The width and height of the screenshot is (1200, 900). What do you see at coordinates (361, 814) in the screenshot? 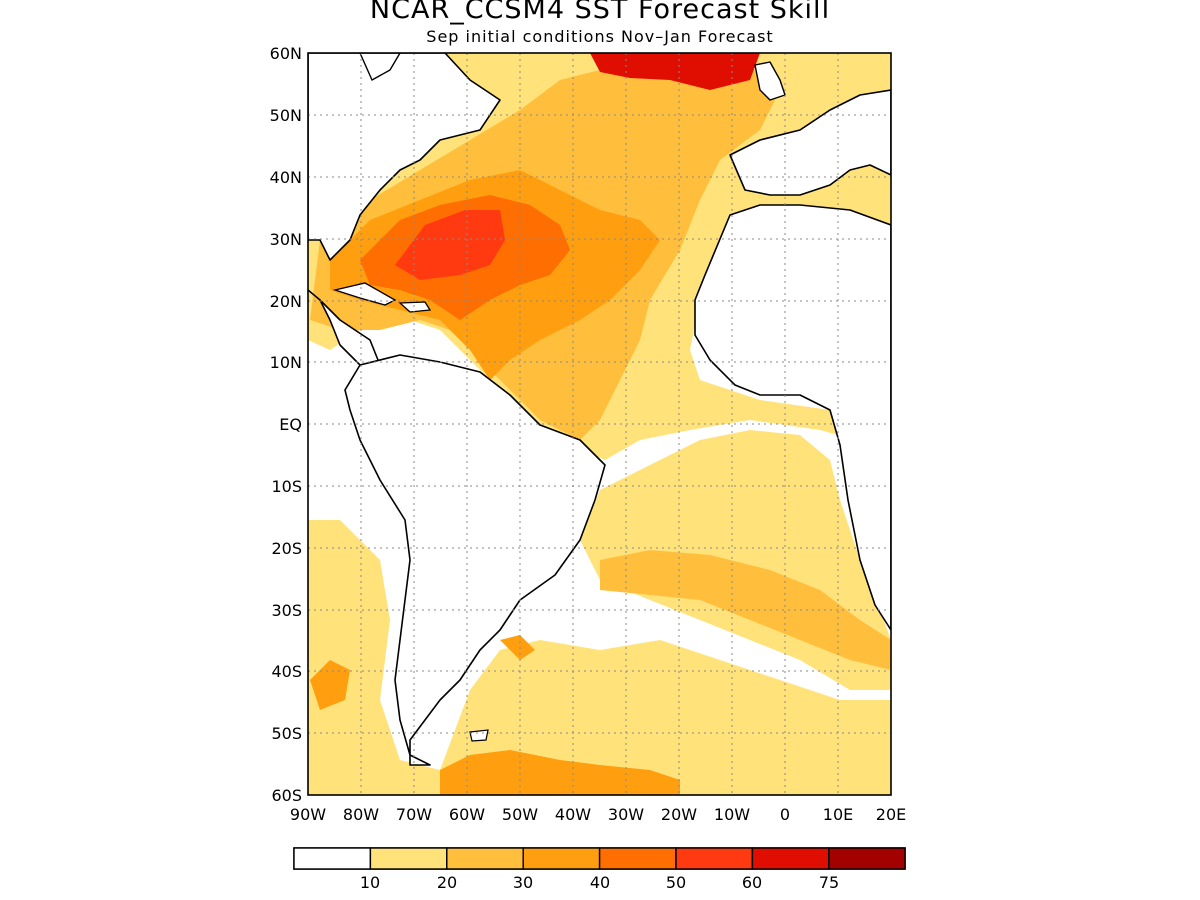
I see `lon-tick-label: 80W` at bounding box center [361, 814].